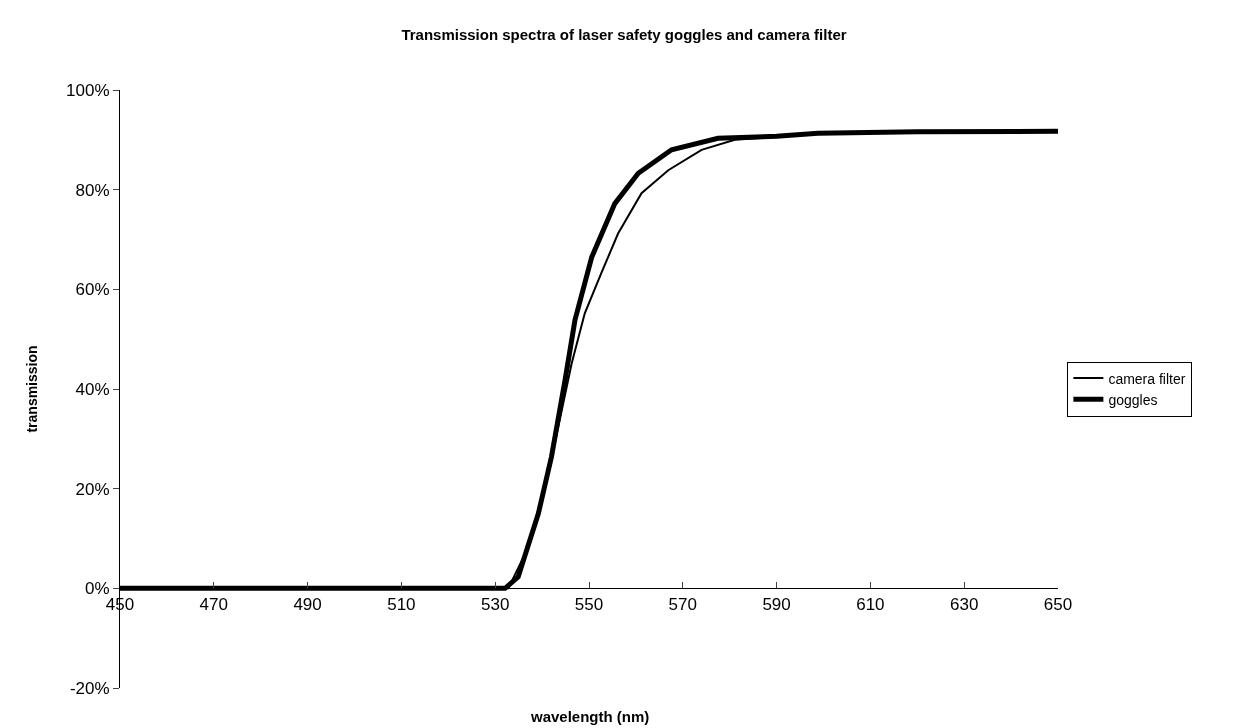 The image size is (1248, 728). What do you see at coordinates (495, 604) in the screenshot?
I see `x-tick-label: 530` at bounding box center [495, 604].